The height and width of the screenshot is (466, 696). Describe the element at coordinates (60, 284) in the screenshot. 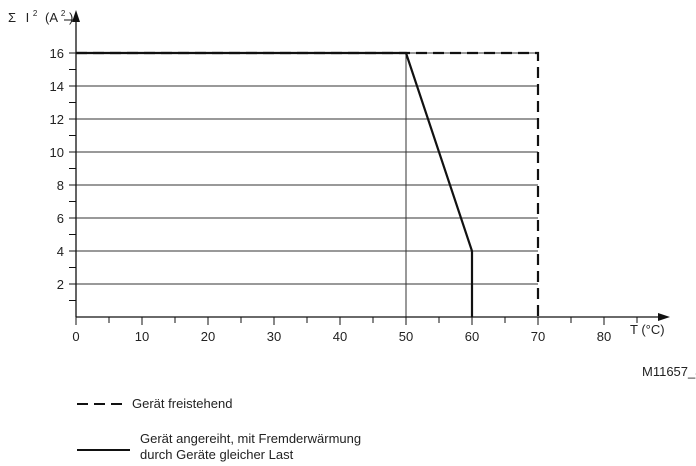

I see `y-tick-label-2: 2` at that location.